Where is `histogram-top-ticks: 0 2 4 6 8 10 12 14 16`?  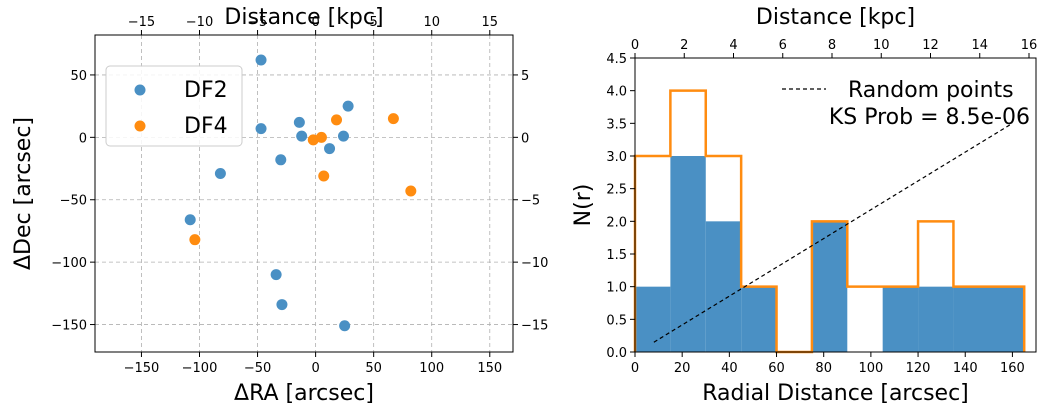 histogram-top-ticks: 0 2 4 6 8 10 12 14 16 is located at coordinates (834, 48).